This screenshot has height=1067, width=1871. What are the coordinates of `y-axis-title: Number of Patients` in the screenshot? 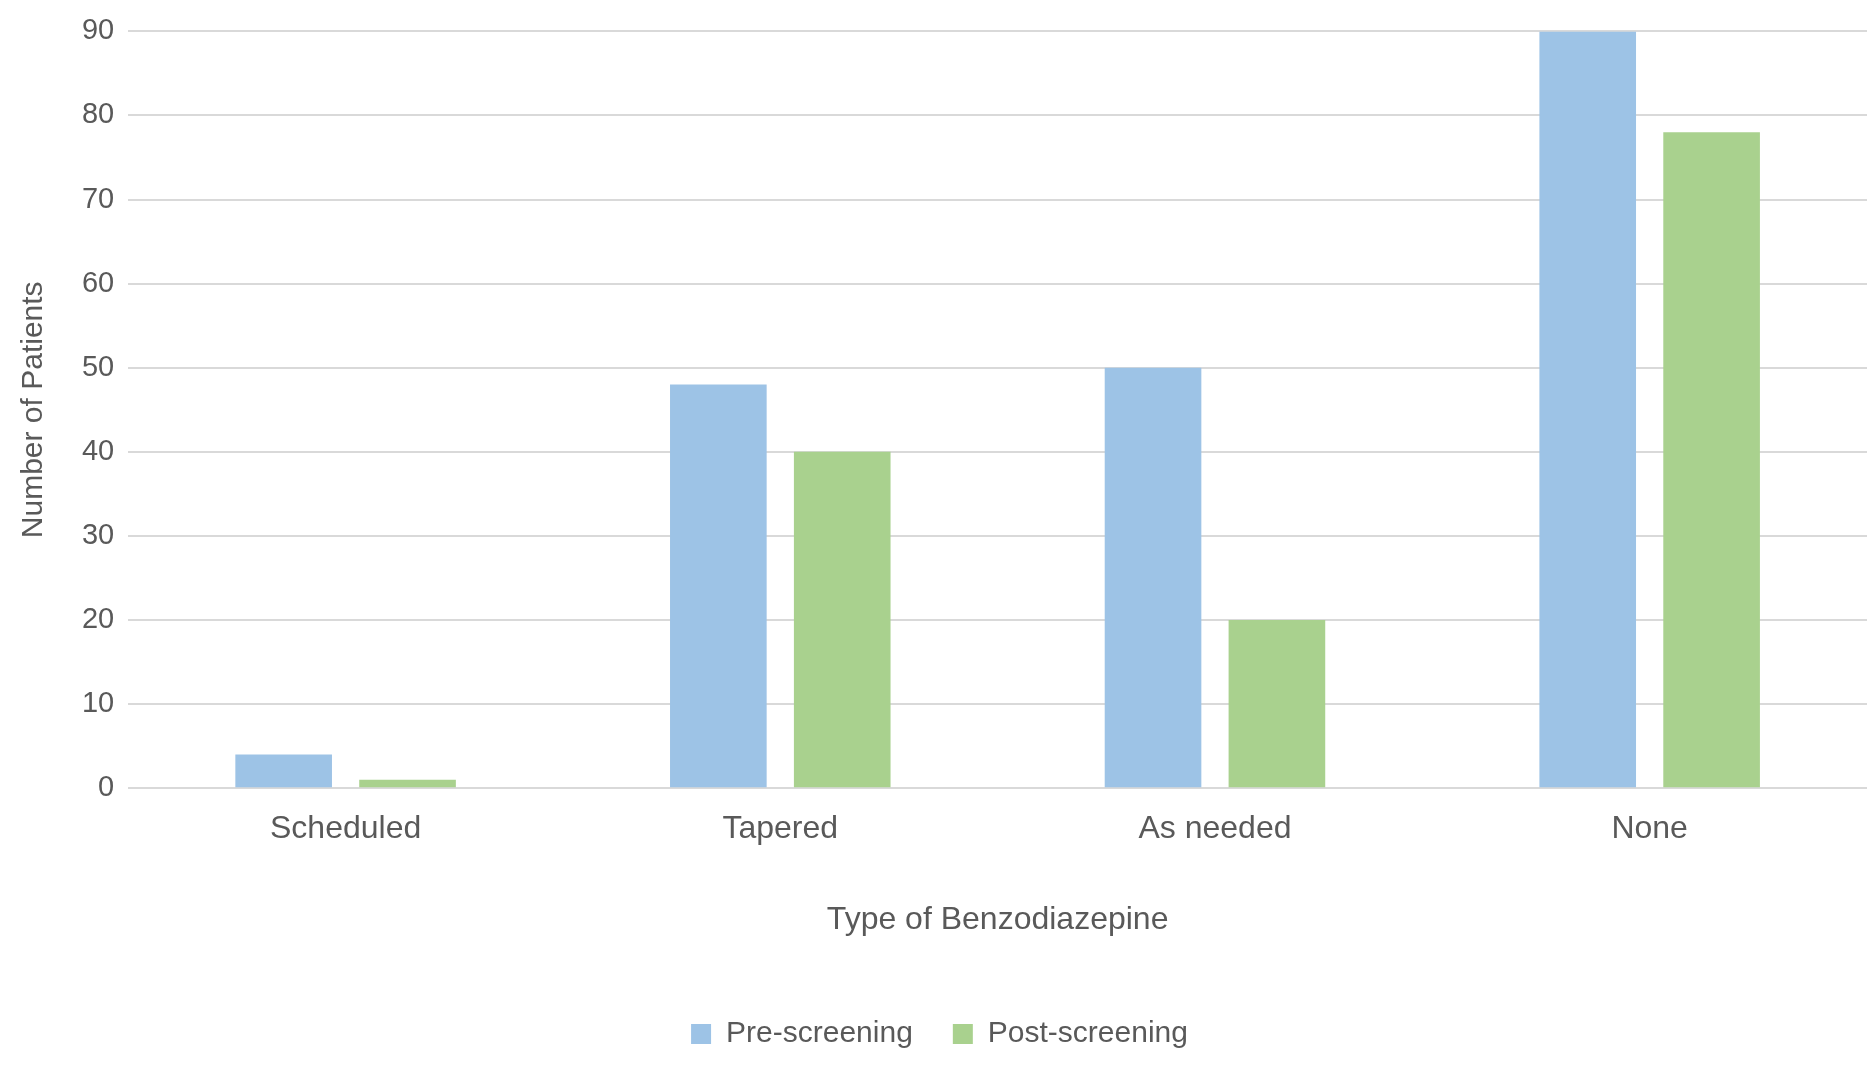 It's located at (32, 410).